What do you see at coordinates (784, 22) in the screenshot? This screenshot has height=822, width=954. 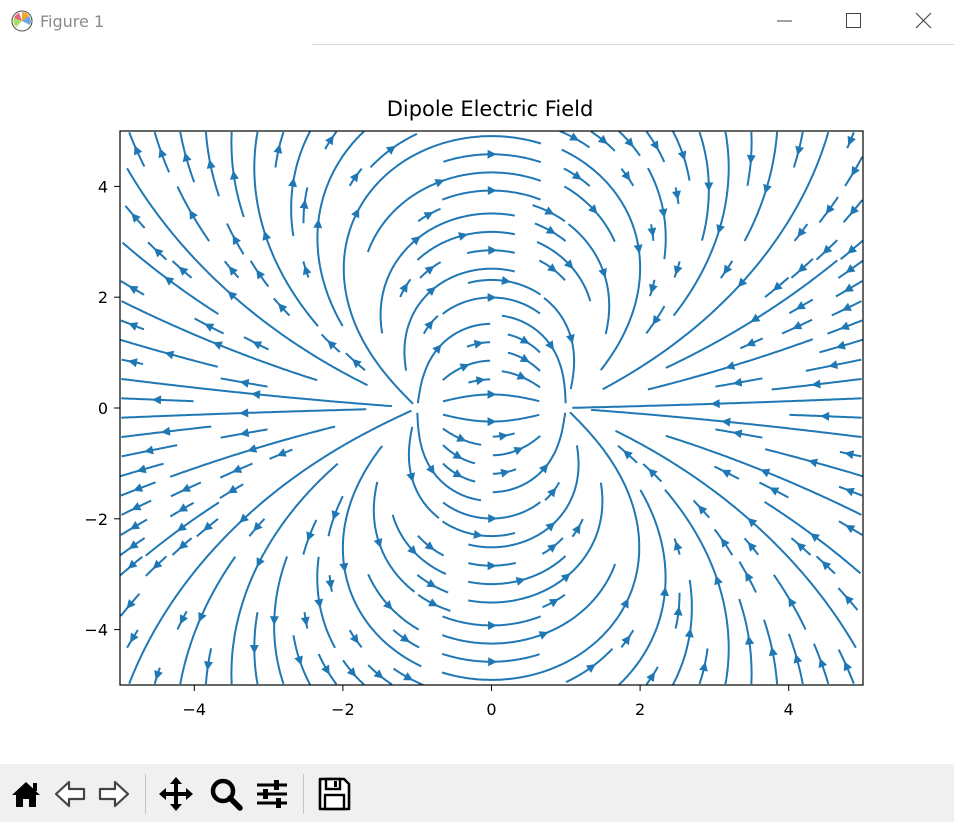 I see `minimize-button` at bounding box center [784, 22].